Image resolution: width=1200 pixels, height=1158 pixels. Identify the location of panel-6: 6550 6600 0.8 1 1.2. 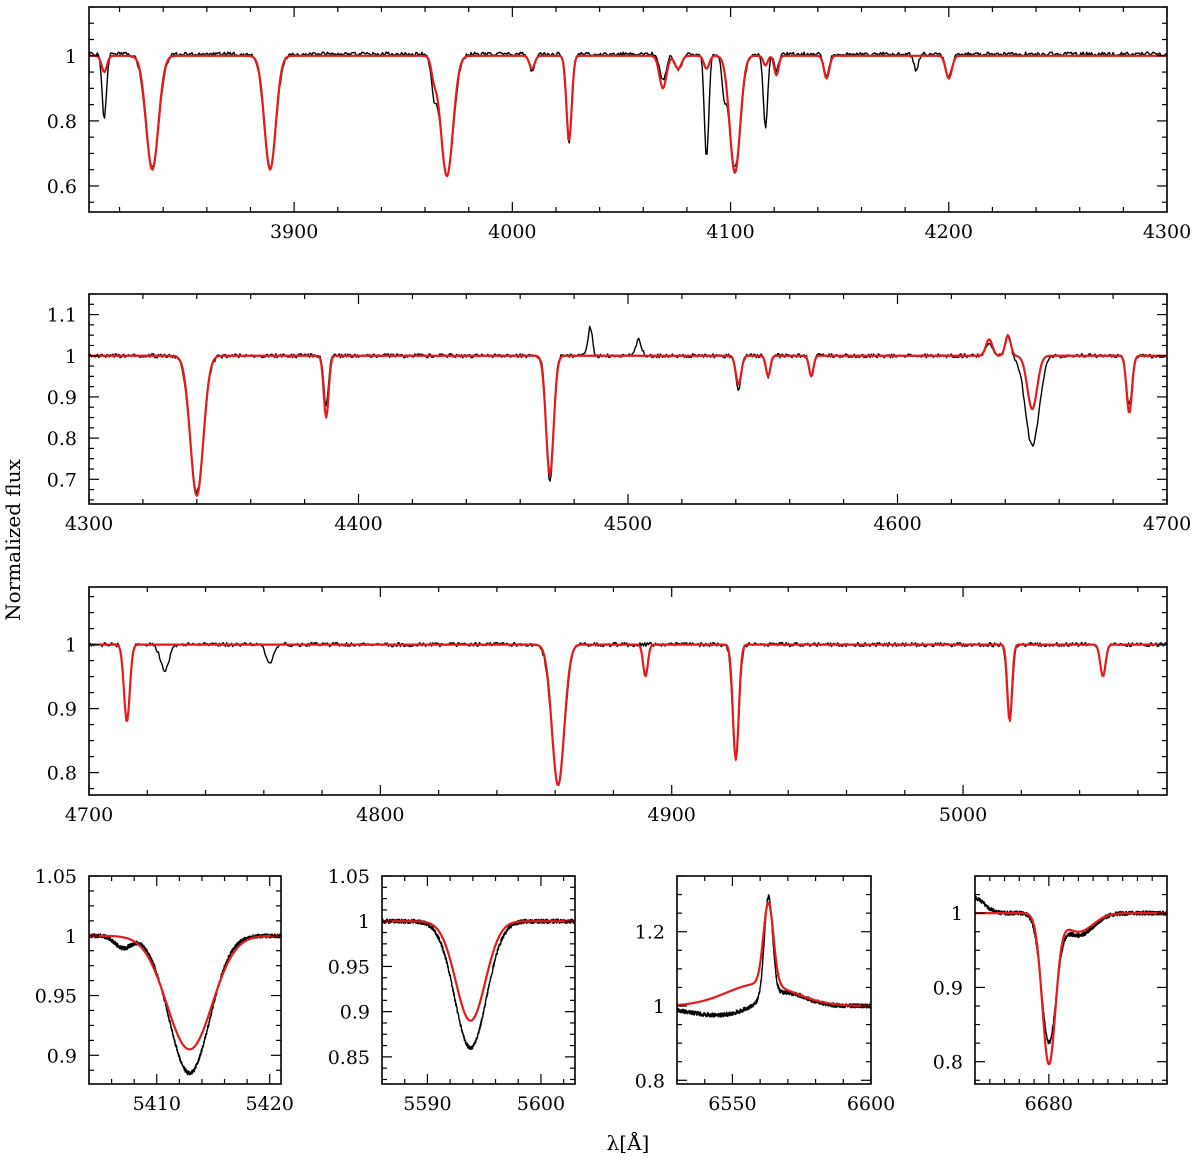
(765, 995).